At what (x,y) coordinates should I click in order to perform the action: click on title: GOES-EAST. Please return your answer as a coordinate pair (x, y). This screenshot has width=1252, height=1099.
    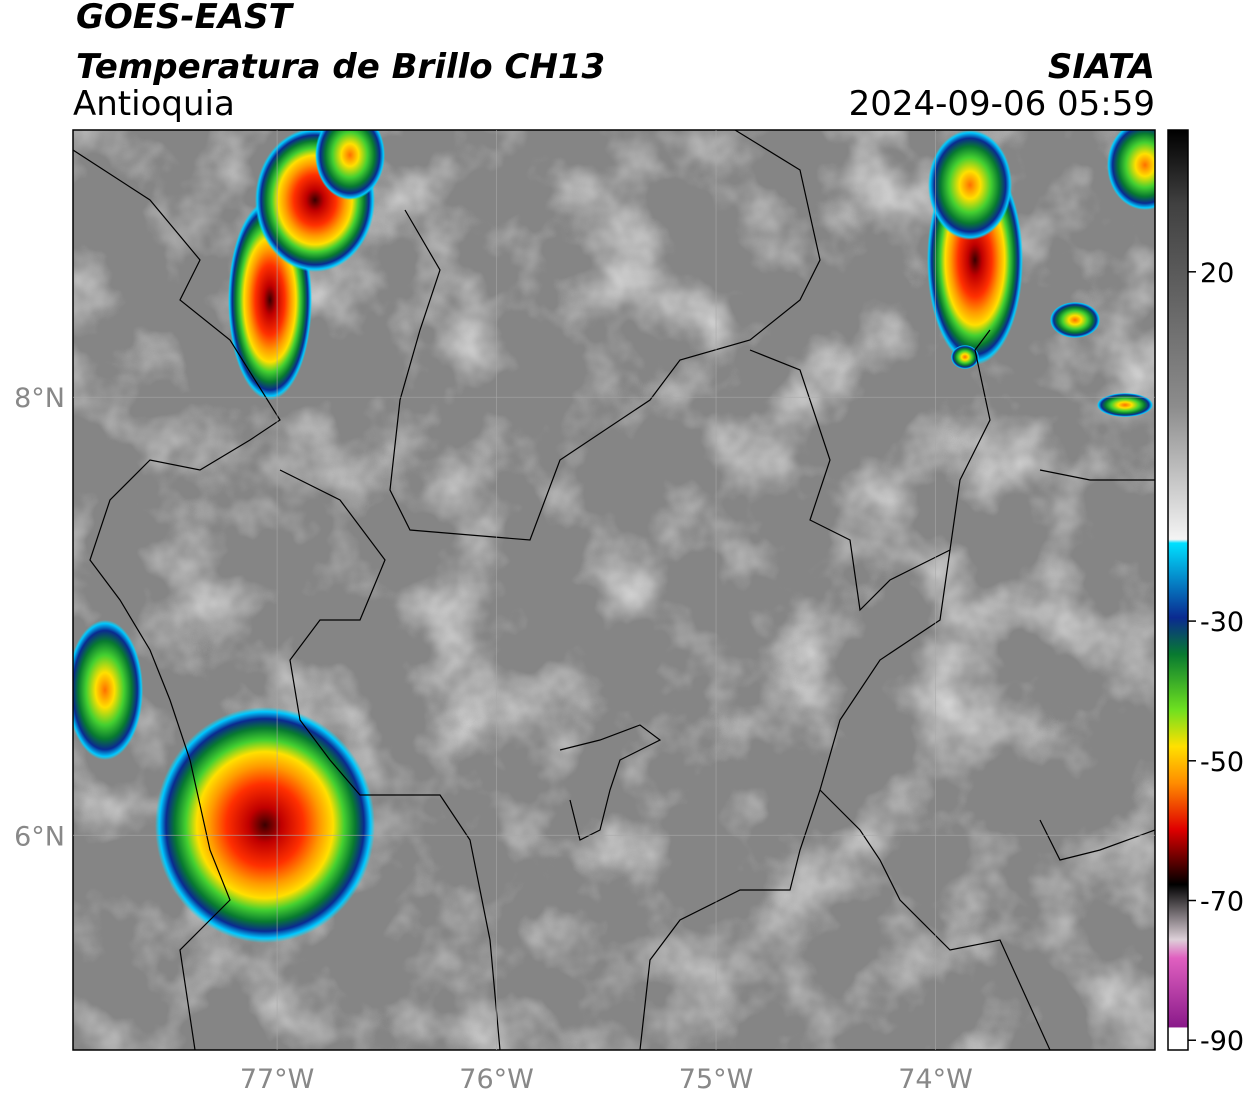
    Looking at the image, I should click on (185, 18).